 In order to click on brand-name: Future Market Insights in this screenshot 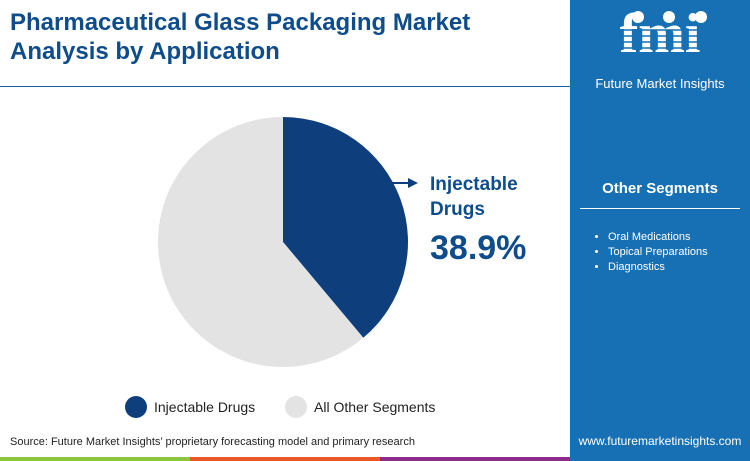, I will do `click(660, 83)`.